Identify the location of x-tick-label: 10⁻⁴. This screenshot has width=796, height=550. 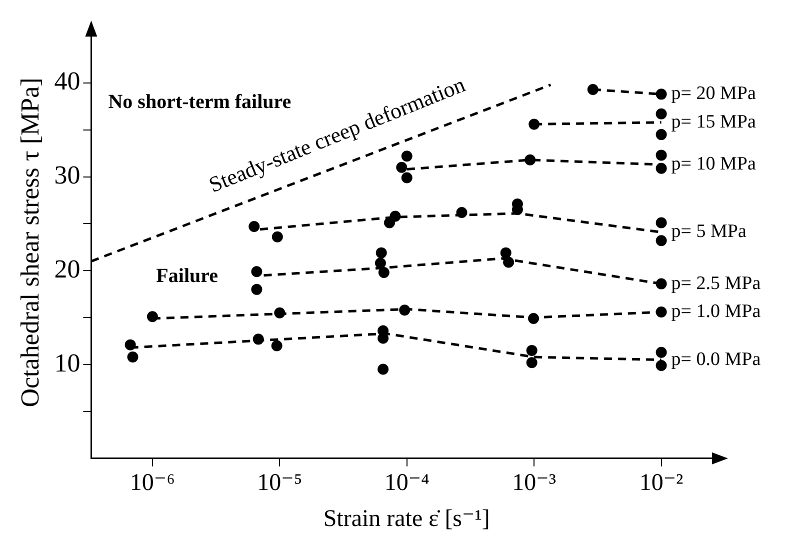
(407, 483).